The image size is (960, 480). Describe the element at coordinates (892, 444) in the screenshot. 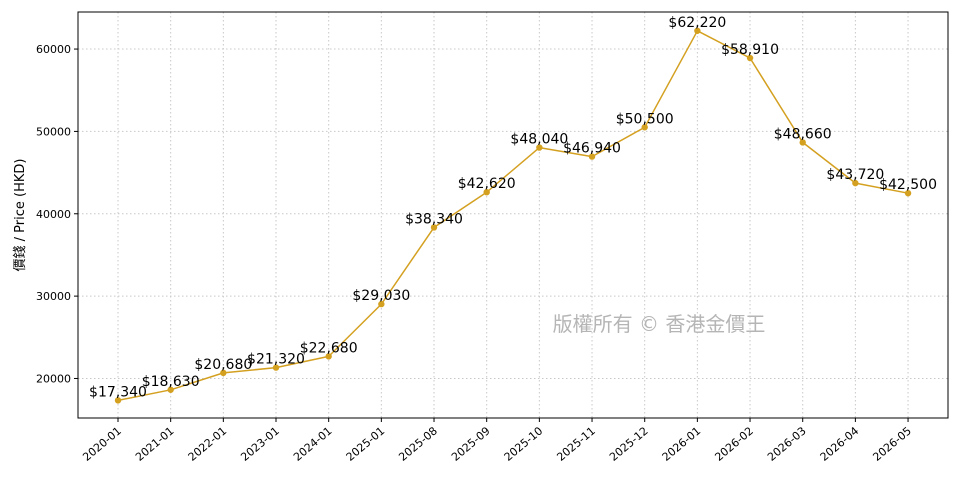

I see `x-tick-label: 2026-05` at that location.